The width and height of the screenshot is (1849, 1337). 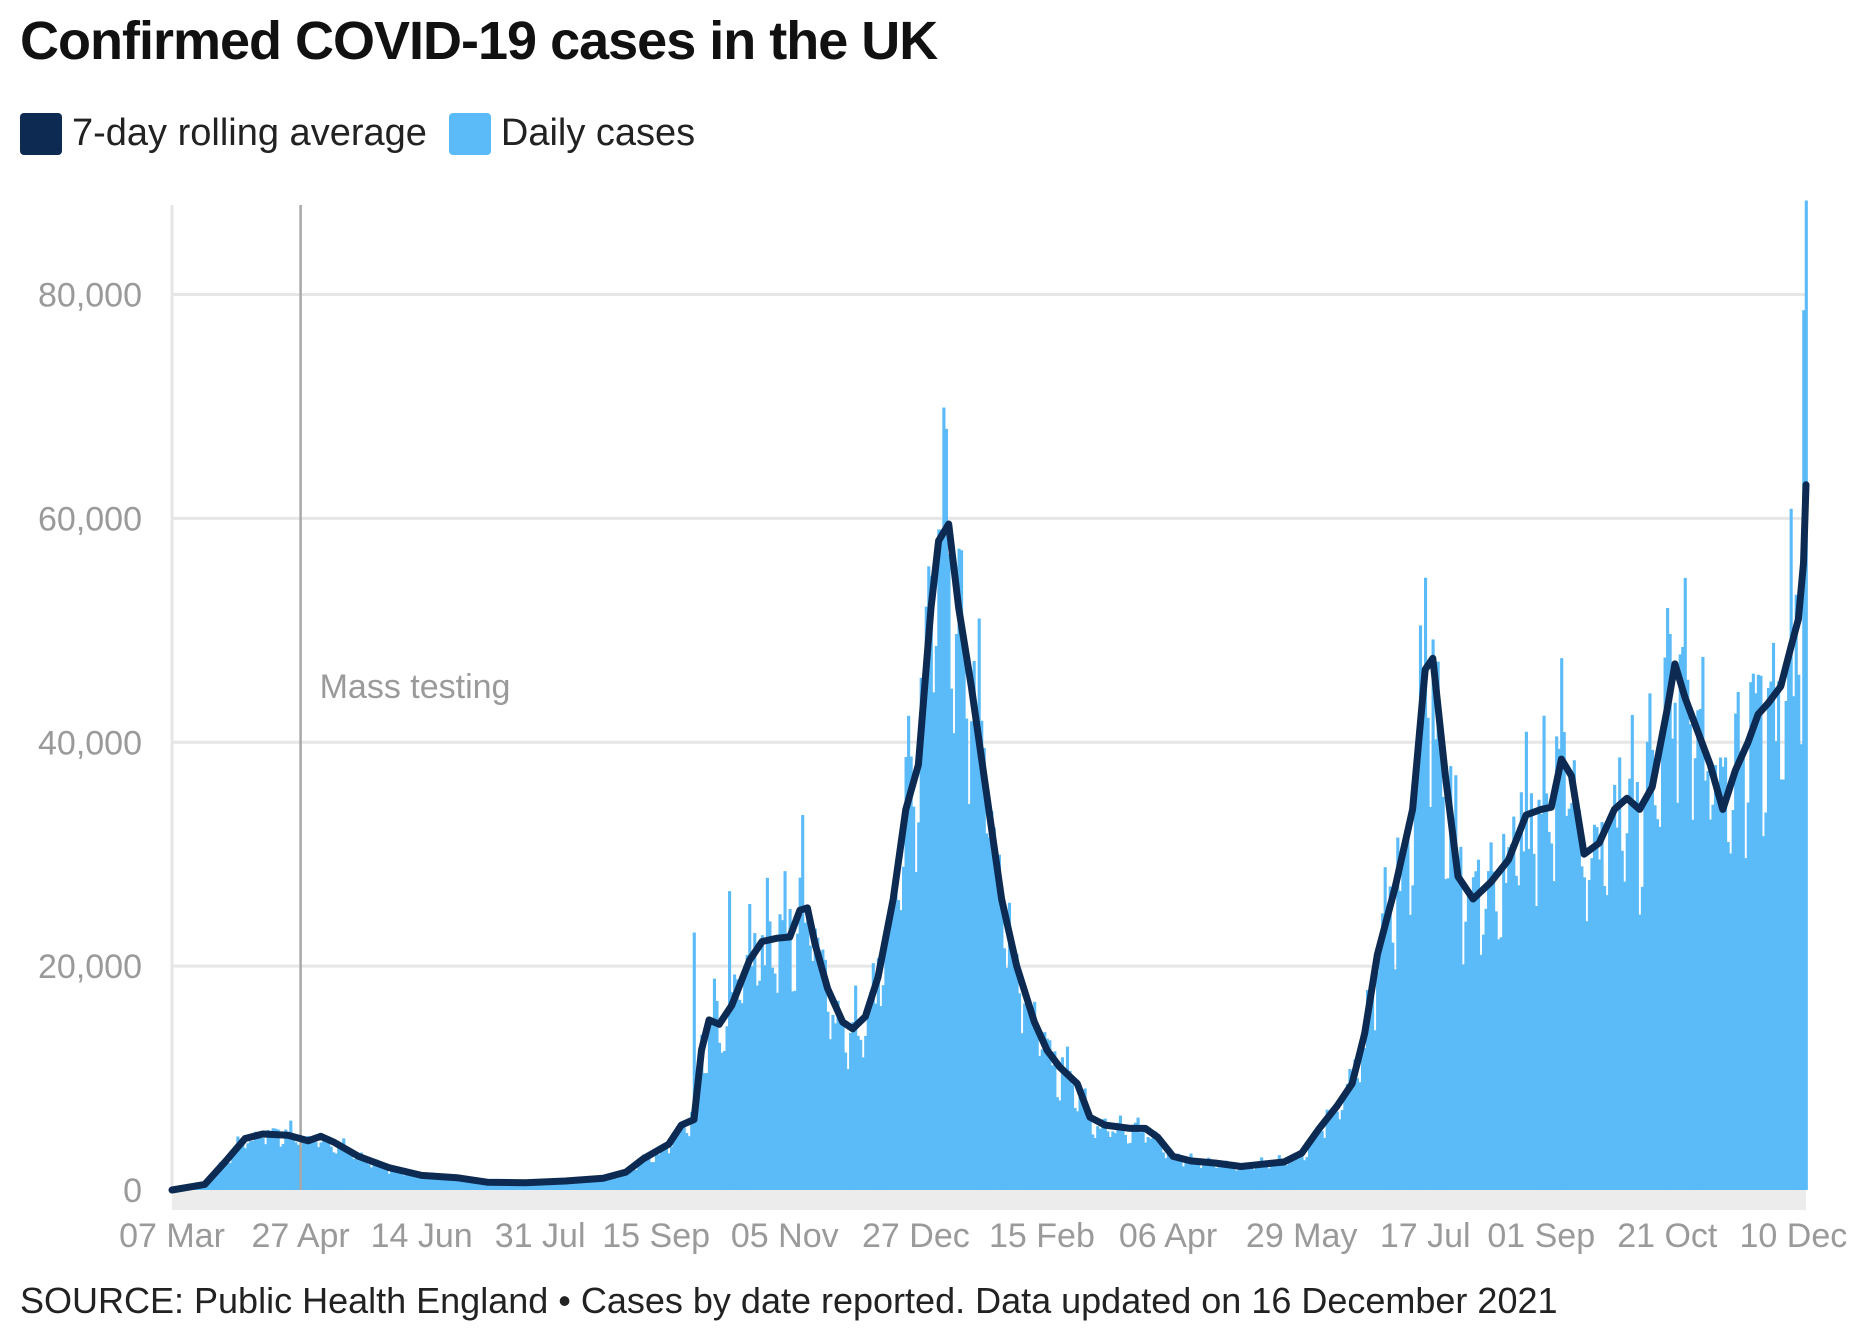 I want to click on x-tick-label: 29 May, so click(x=1302, y=1236).